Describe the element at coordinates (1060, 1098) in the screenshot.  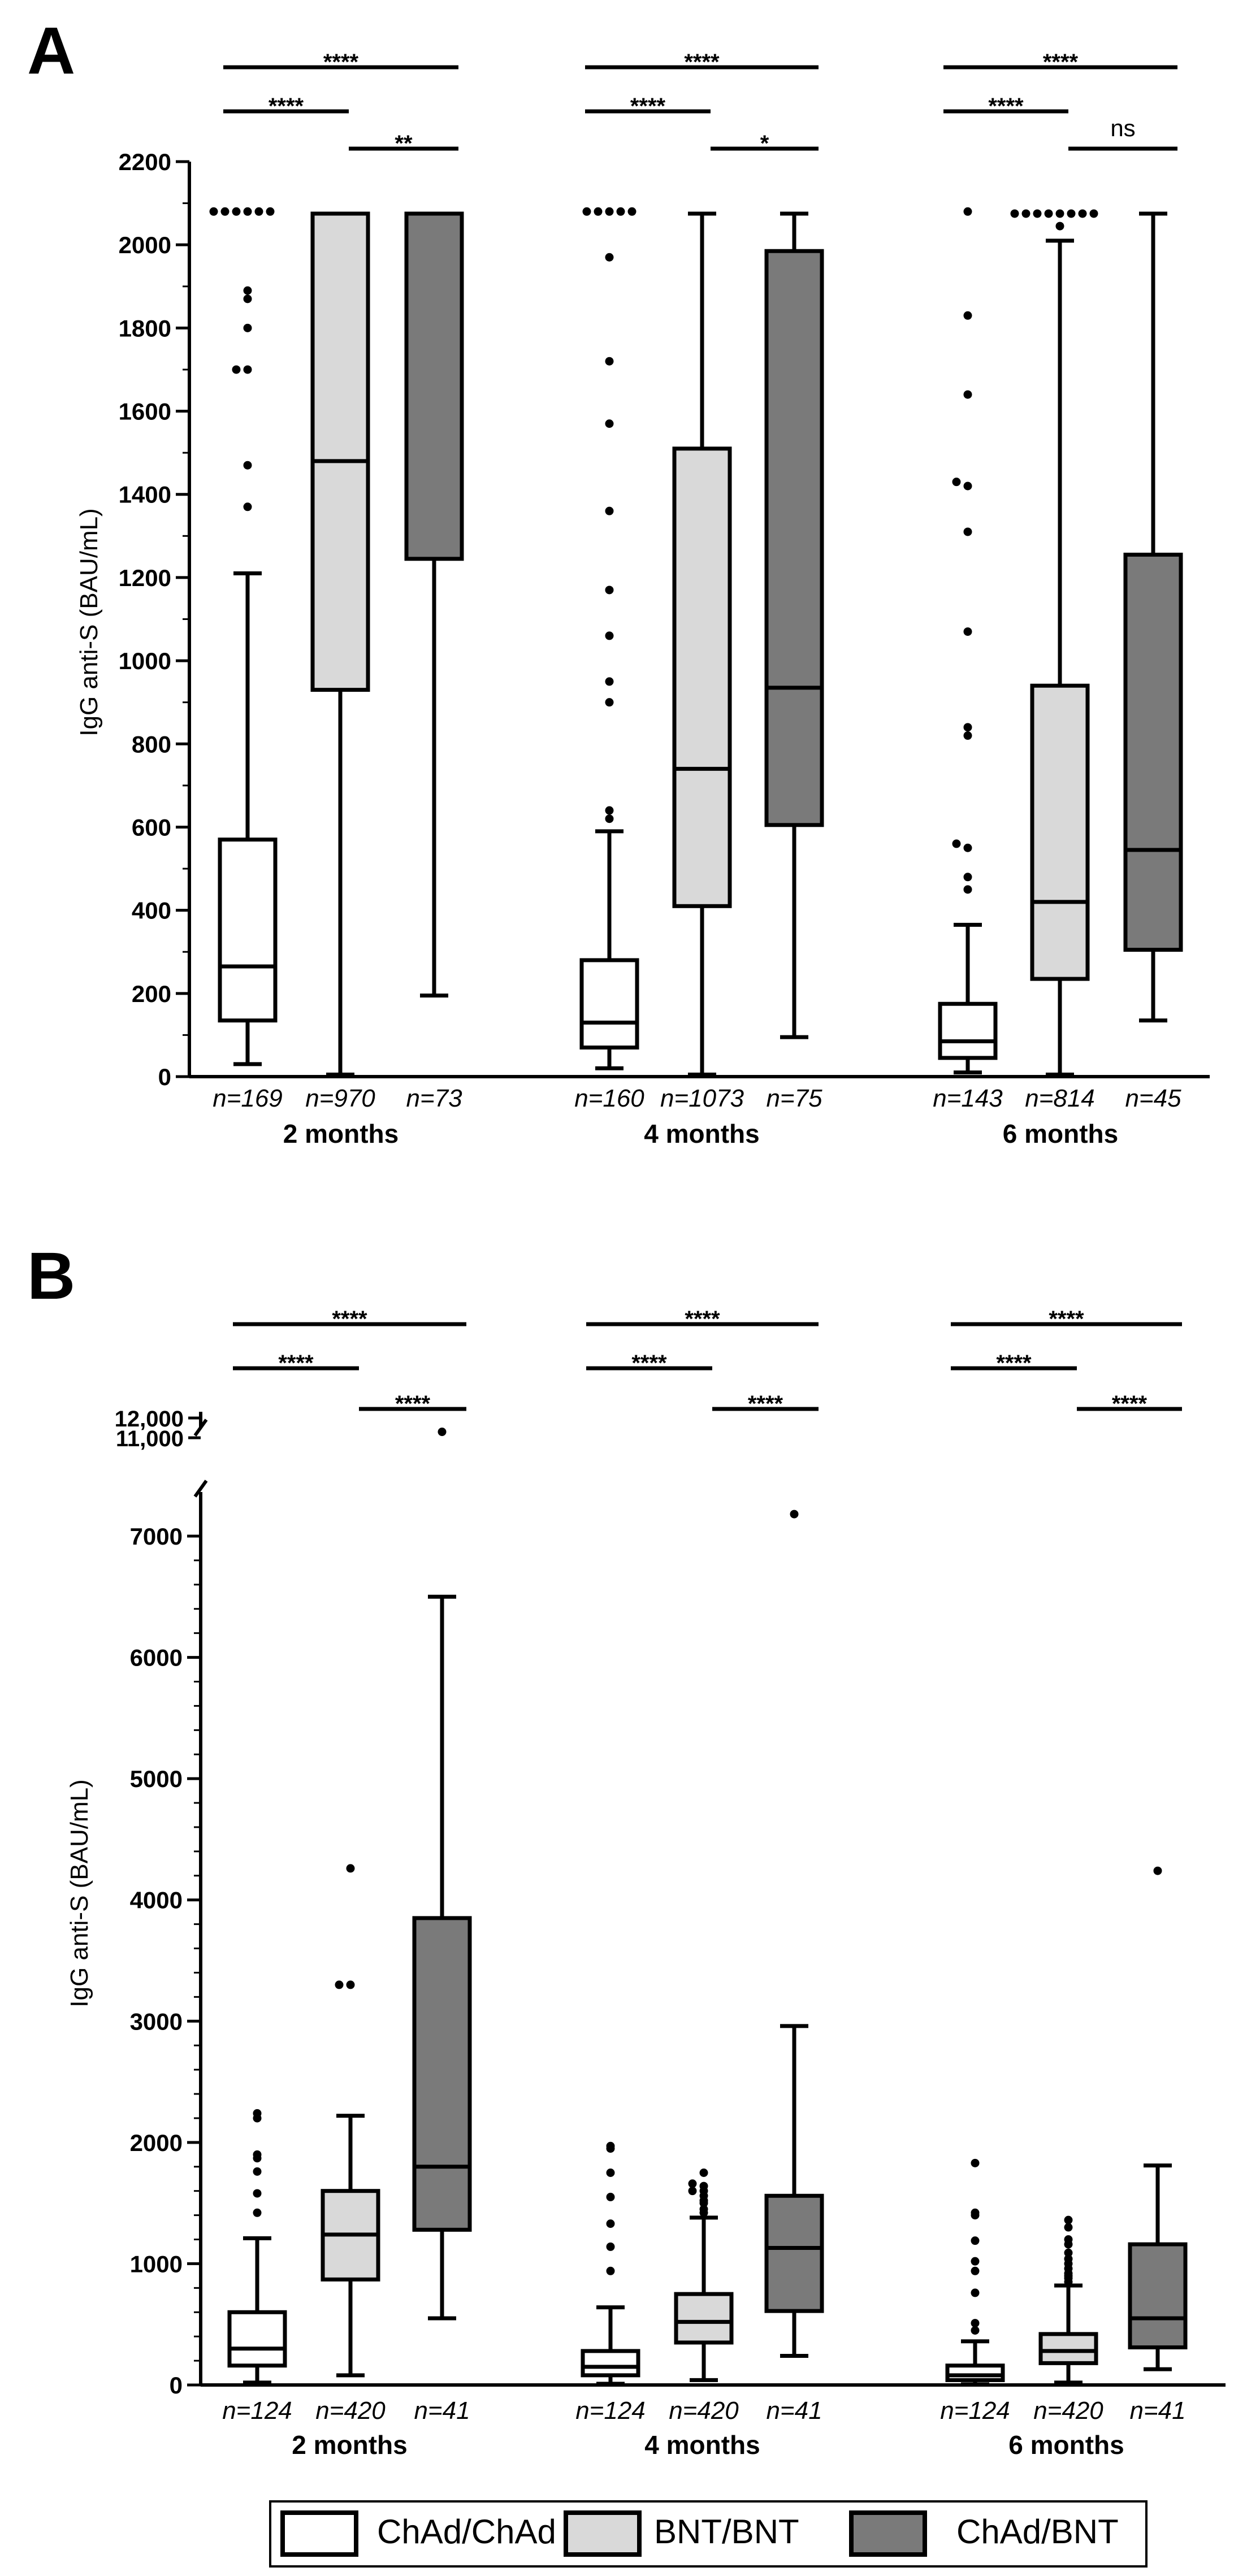
I see `n-label: n=814` at that location.